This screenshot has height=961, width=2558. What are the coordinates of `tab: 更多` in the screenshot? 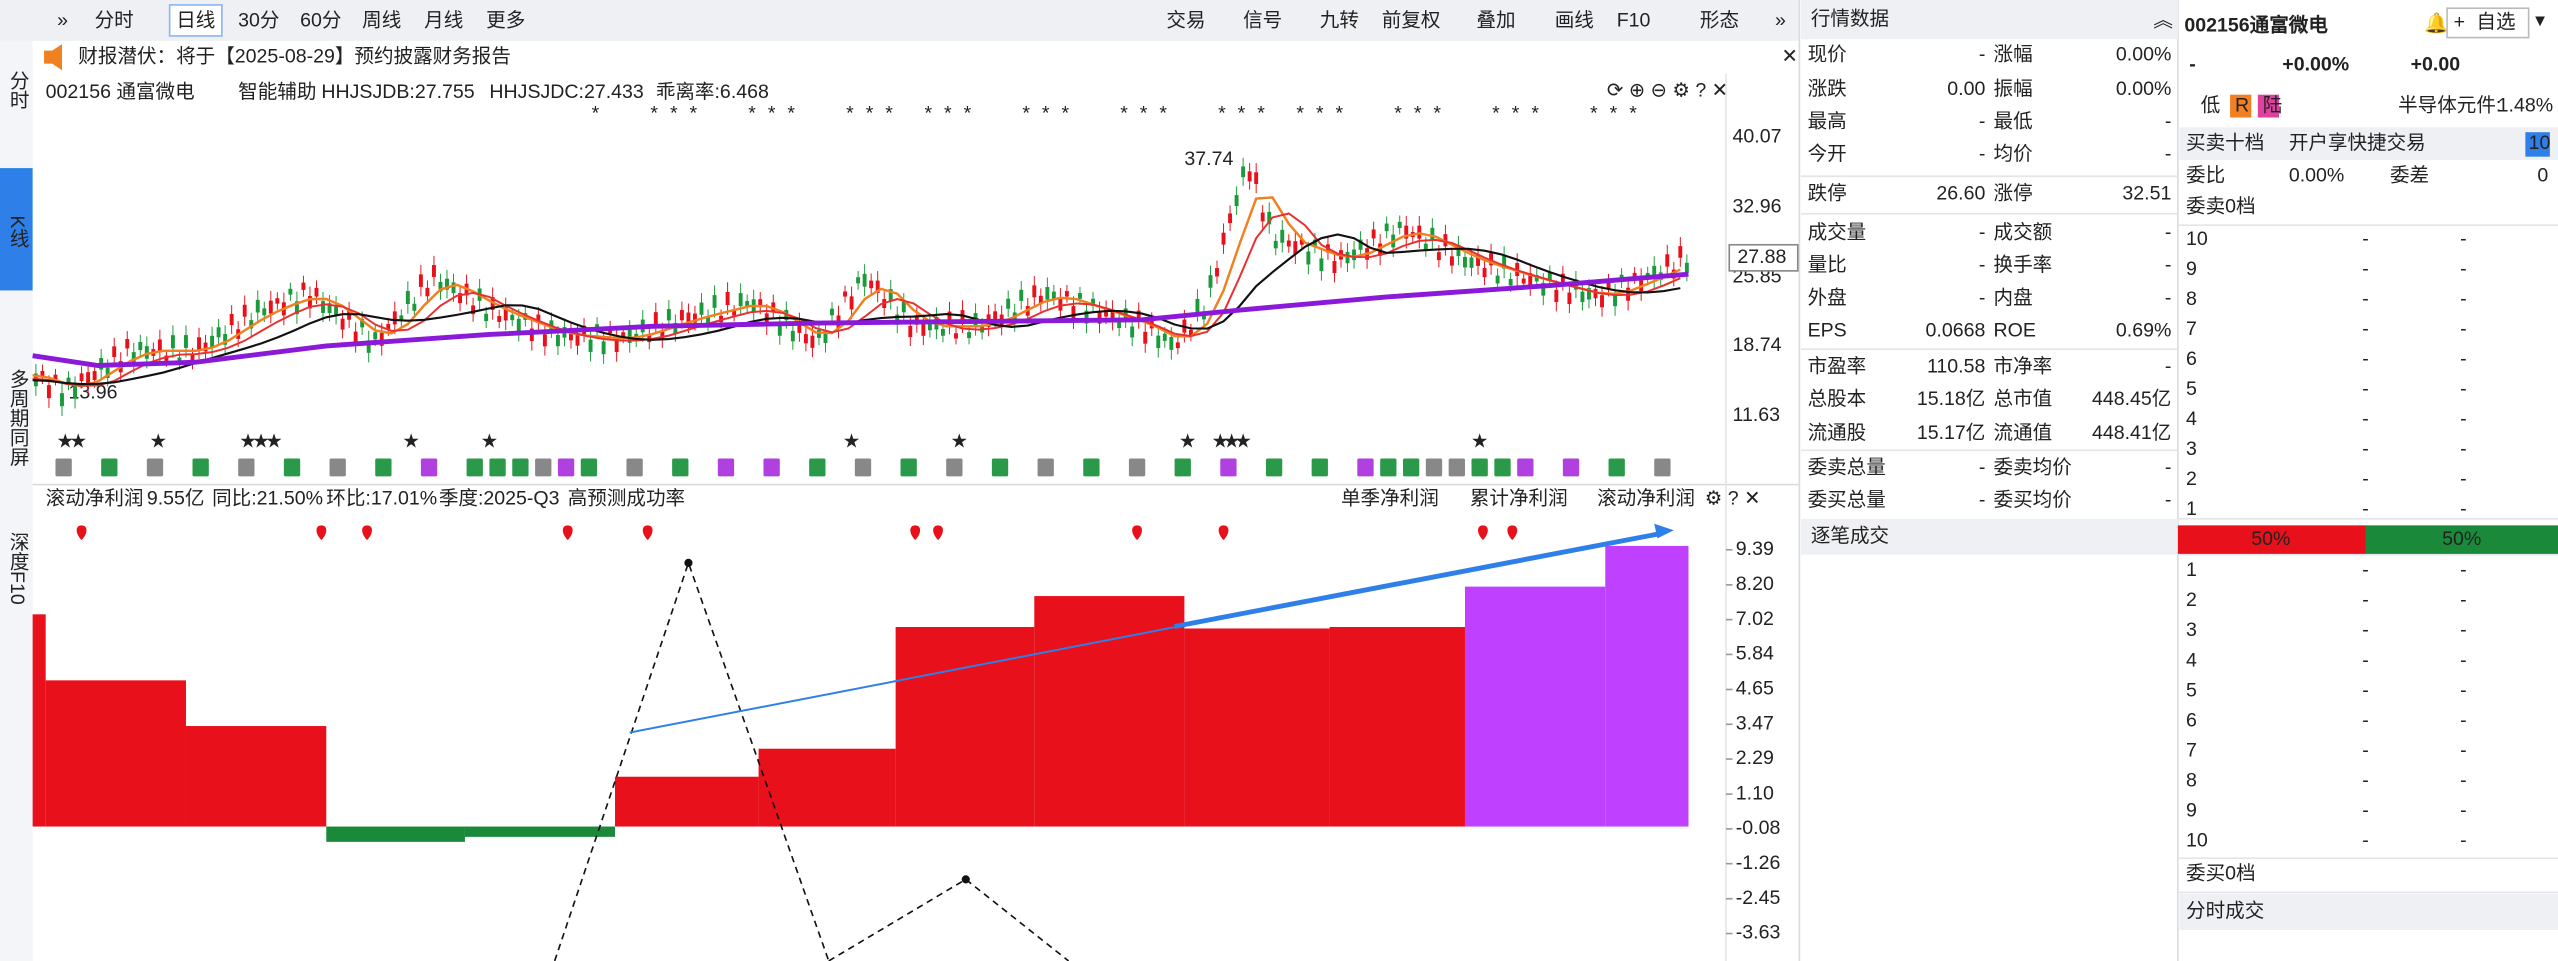 It's located at (505, 20).